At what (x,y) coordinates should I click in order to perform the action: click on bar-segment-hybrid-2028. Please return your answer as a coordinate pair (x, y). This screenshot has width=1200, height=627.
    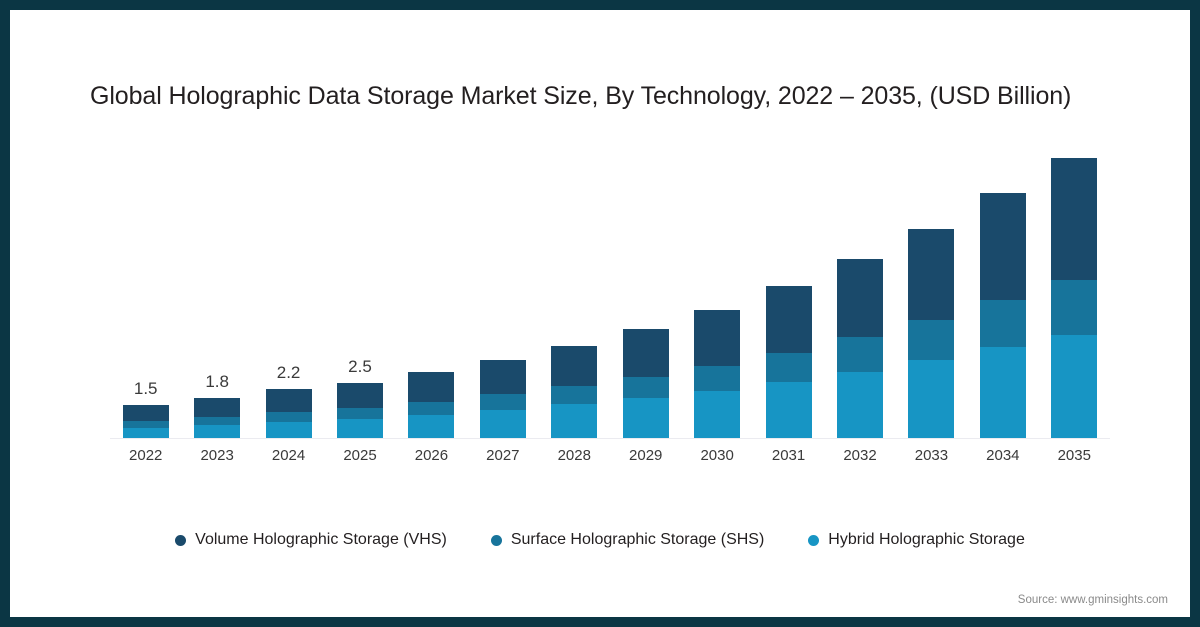
    Looking at the image, I should click on (574, 421).